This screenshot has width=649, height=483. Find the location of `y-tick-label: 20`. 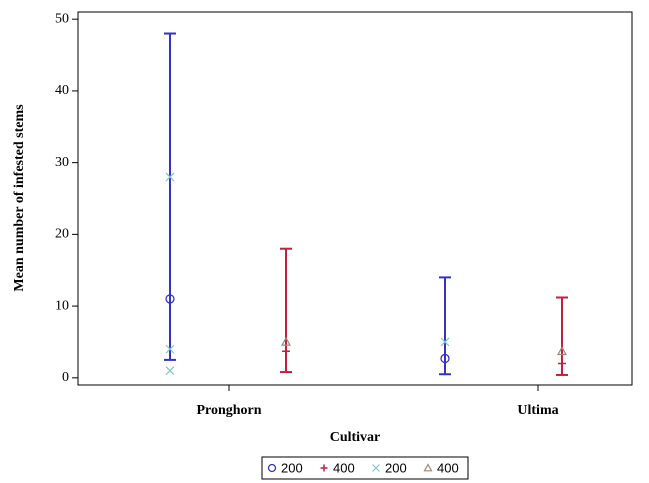

y-tick-label: 20 is located at coordinates (62, 234).